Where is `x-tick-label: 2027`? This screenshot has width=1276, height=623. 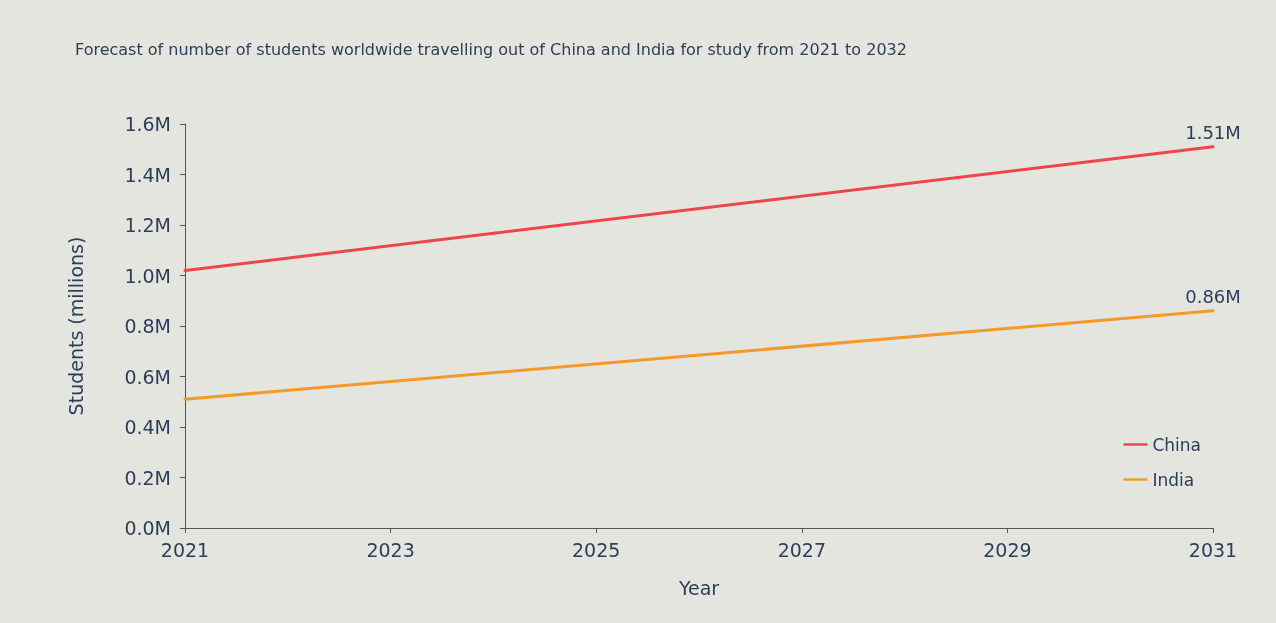 x-tick-label: 2027 is located at coordinates (801, 549).